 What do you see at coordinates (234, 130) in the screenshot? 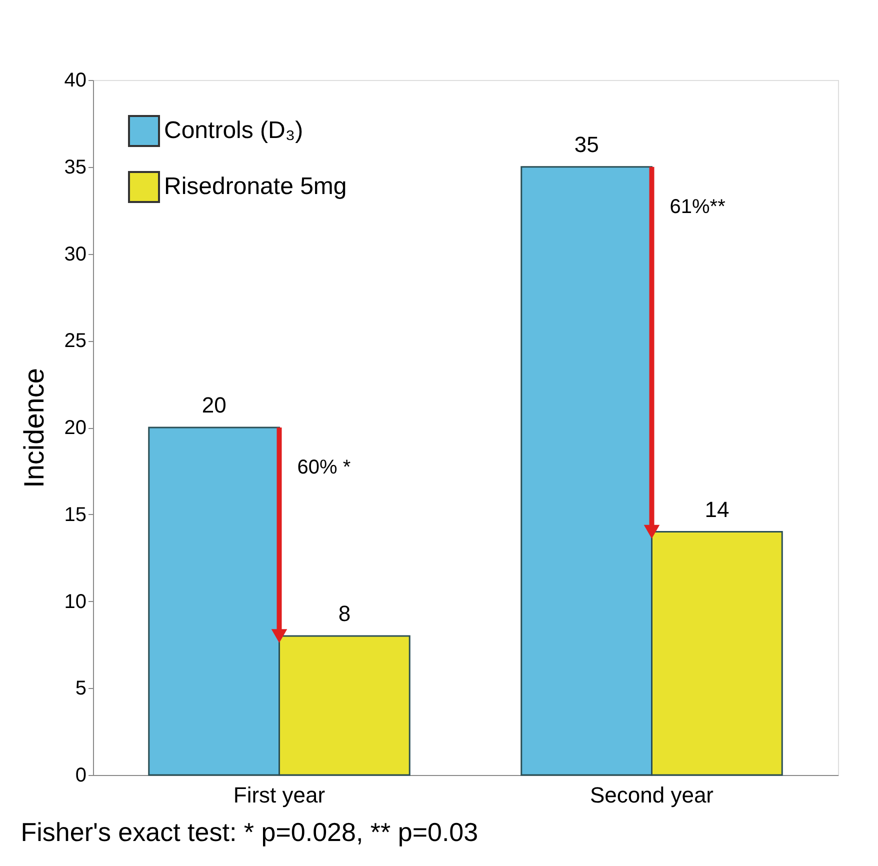
I see `legend-label: Controls (D₃)` at bounding box center [234, 130].